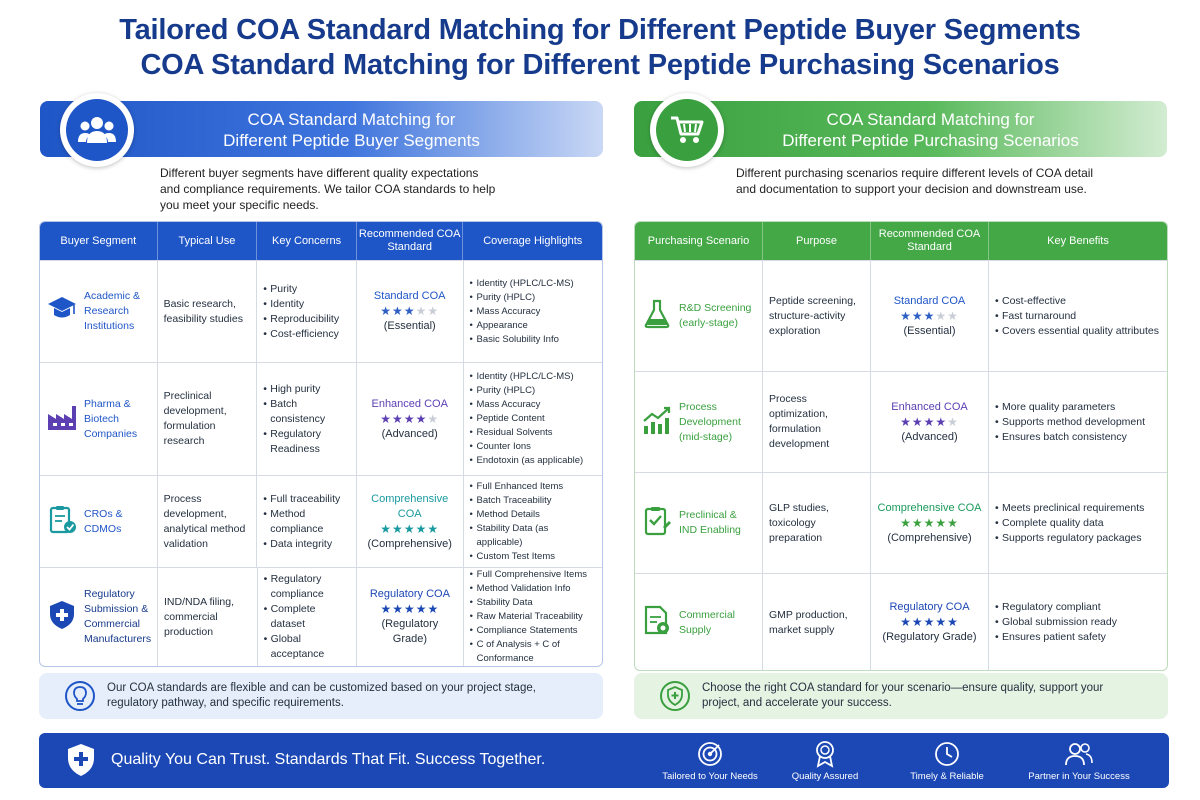 Image resolution: width=1200 pixels, height=800 pixels. Describe the element at coordinates (533, 501) in the screenshot. I see `coverage-item: Batch Traceability` at that location.